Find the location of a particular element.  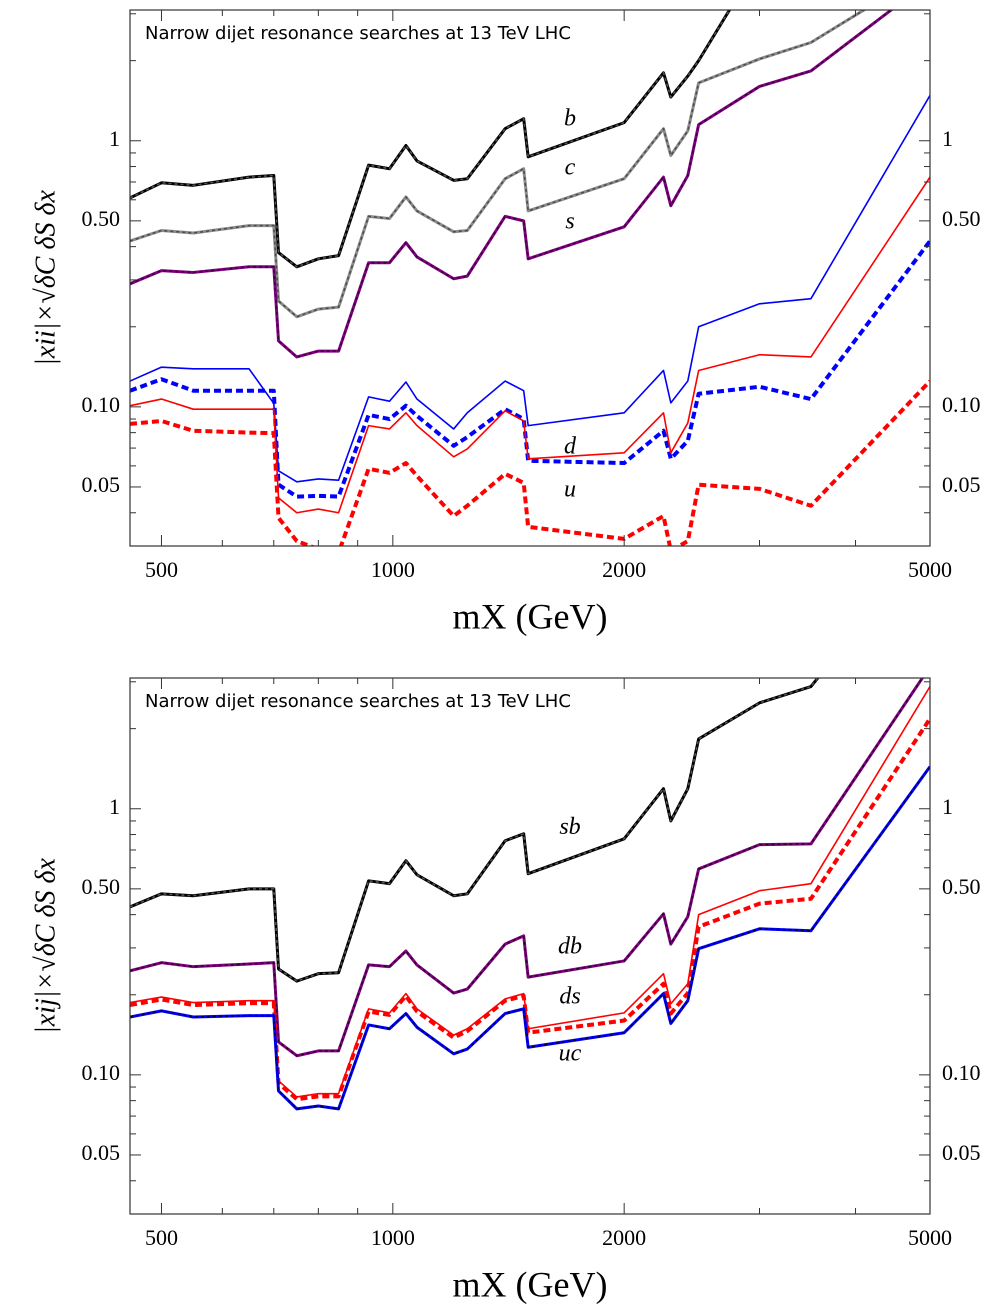

series-line-overlay is located at coordinates (430, 139).